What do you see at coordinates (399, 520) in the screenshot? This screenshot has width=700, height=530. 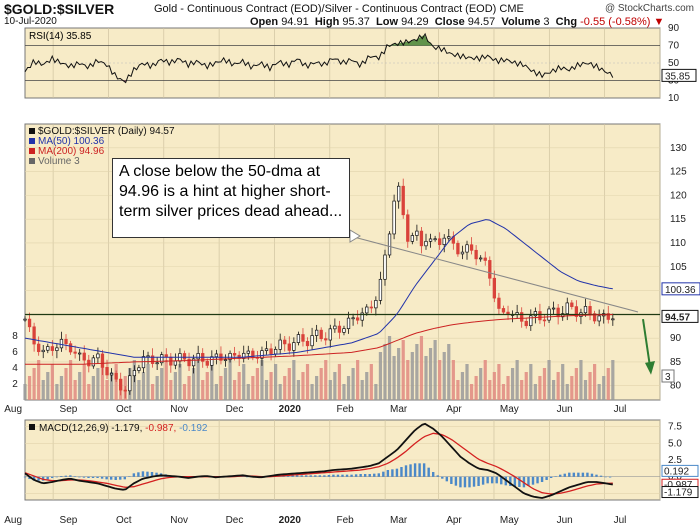 I see `x-tick-label-bottom: Mar` at bounding box center [399, 520].